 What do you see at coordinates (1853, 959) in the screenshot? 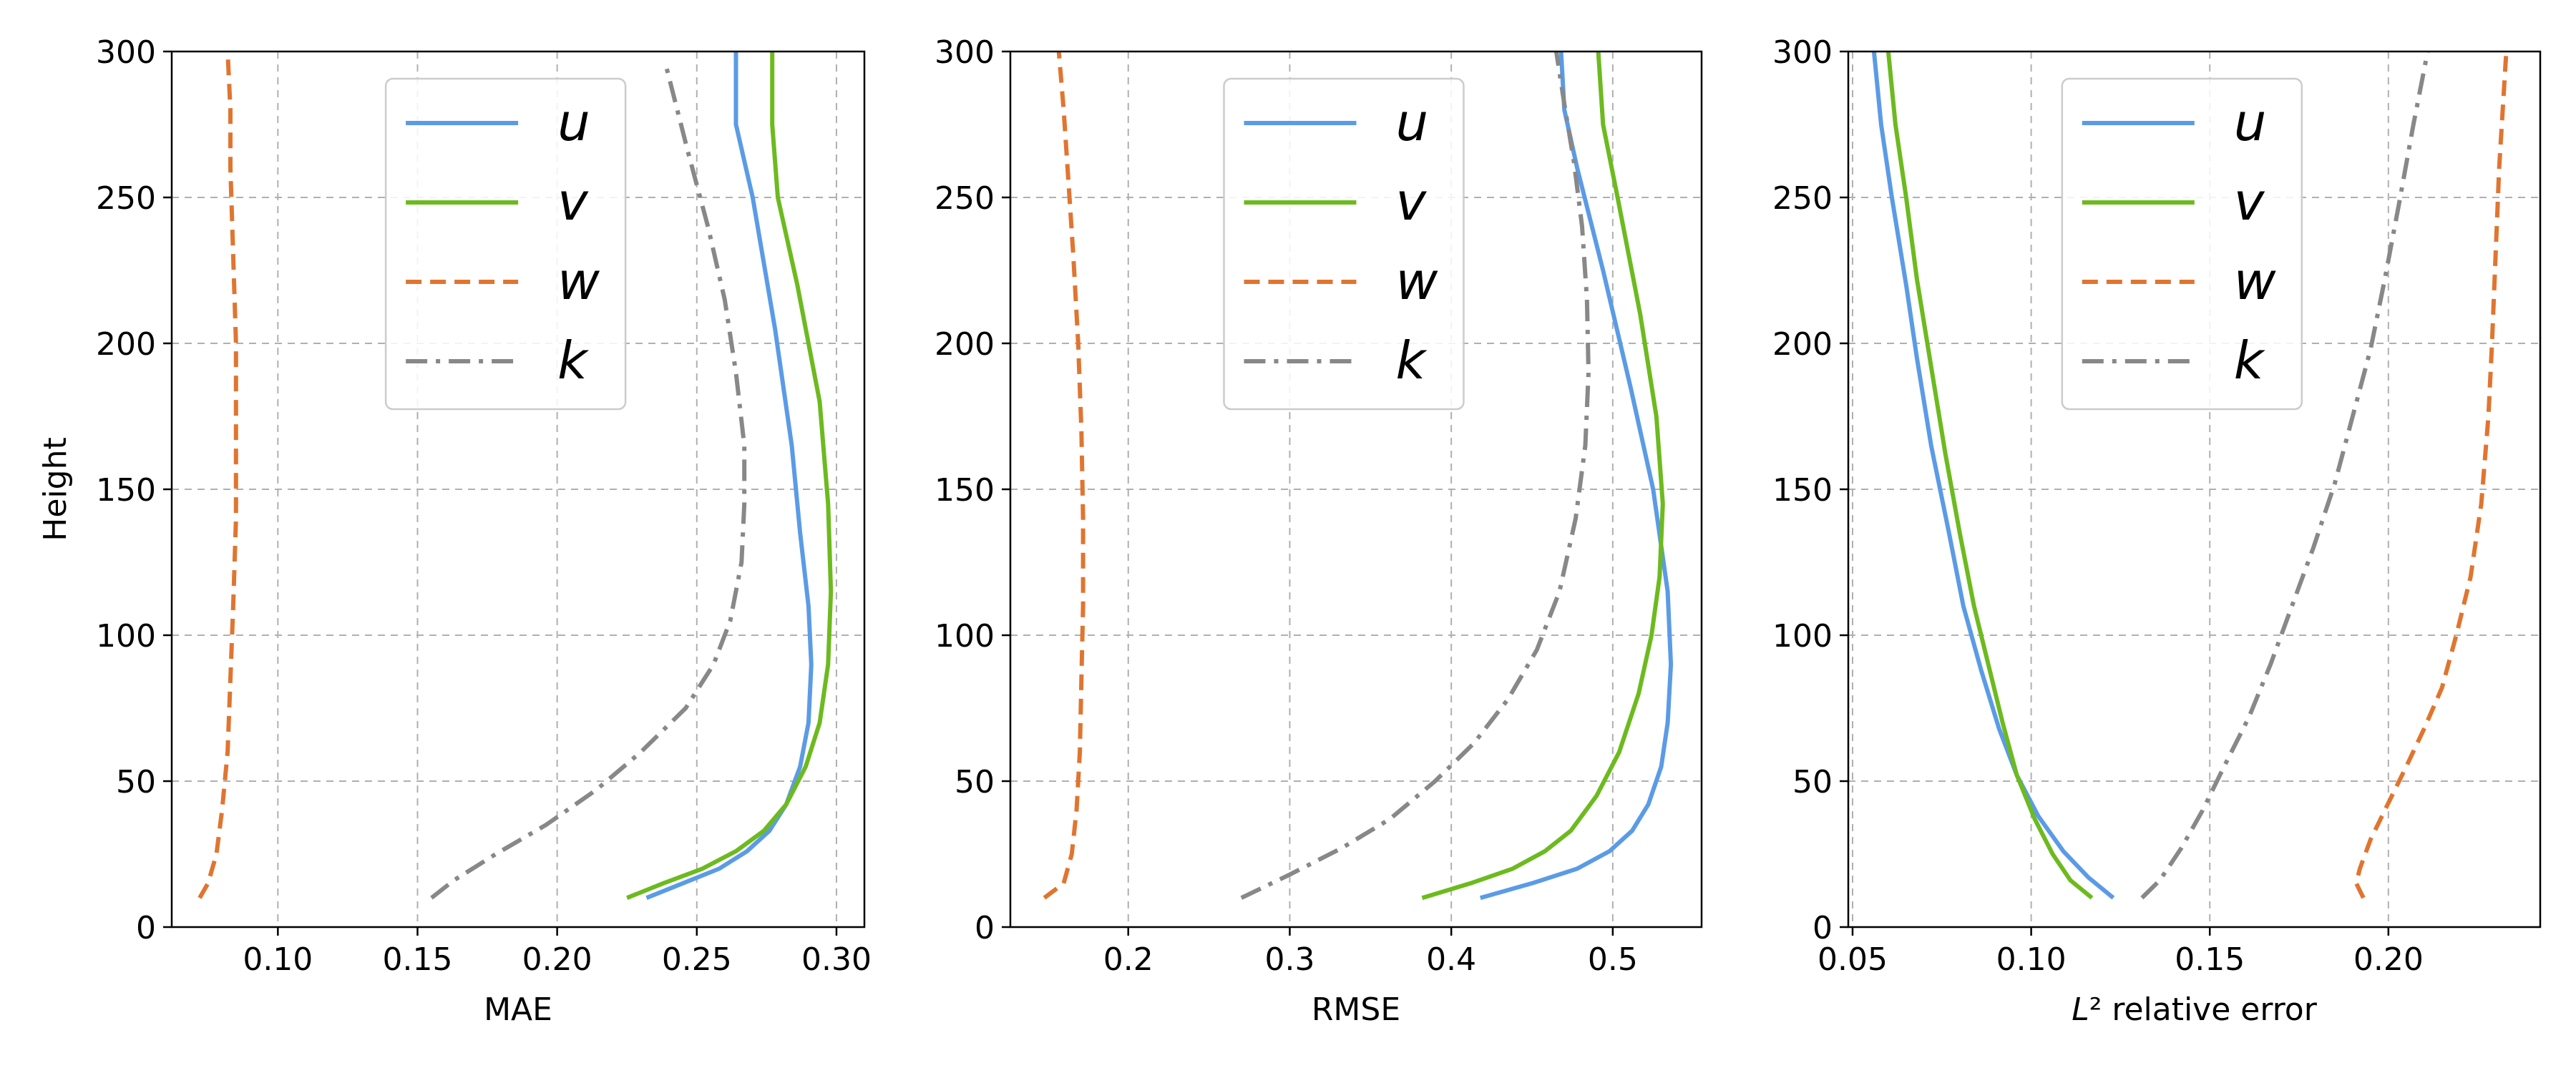
I see `x-tick-label: 0.05` at bounding box center [1853, 959].